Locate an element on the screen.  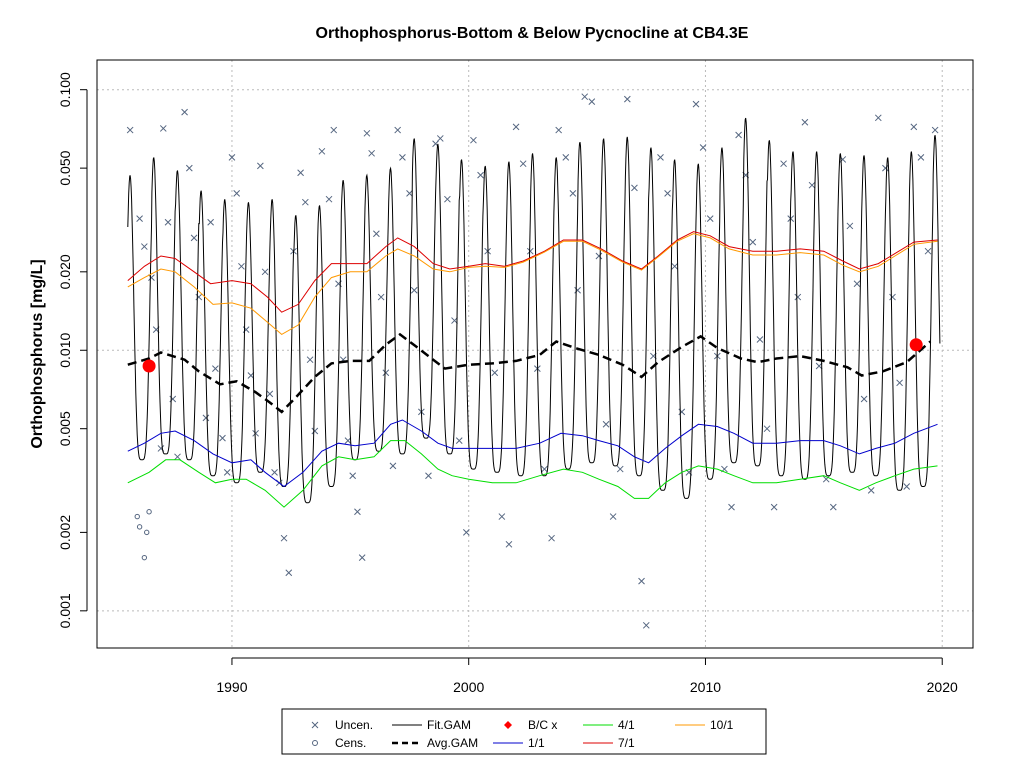
legend-label: 7/1 is located at coordinates (626, 743).